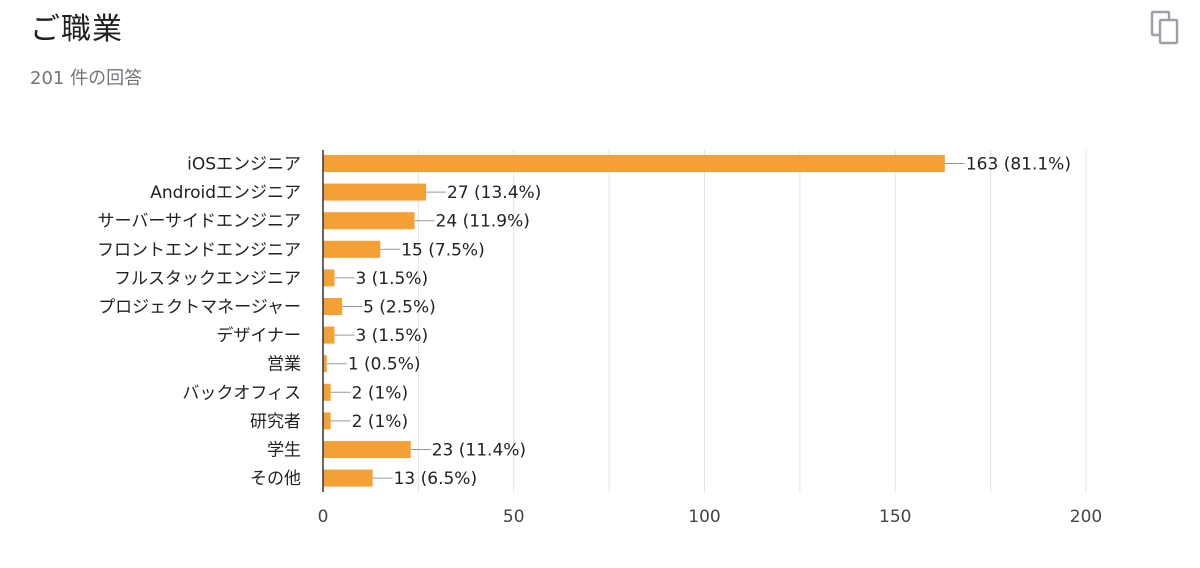 The width and height of the screenshot is (1200, 568). Describe the element at coordinates (384, 365) in the screenshot. I see `data-label: 1 (0.5%)` at that location.